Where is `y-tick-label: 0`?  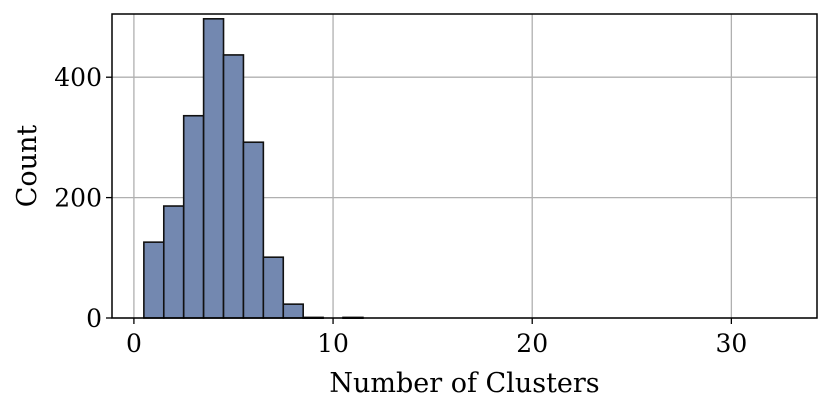
y-tick-label: 0 is located at coordinates (94, 318).